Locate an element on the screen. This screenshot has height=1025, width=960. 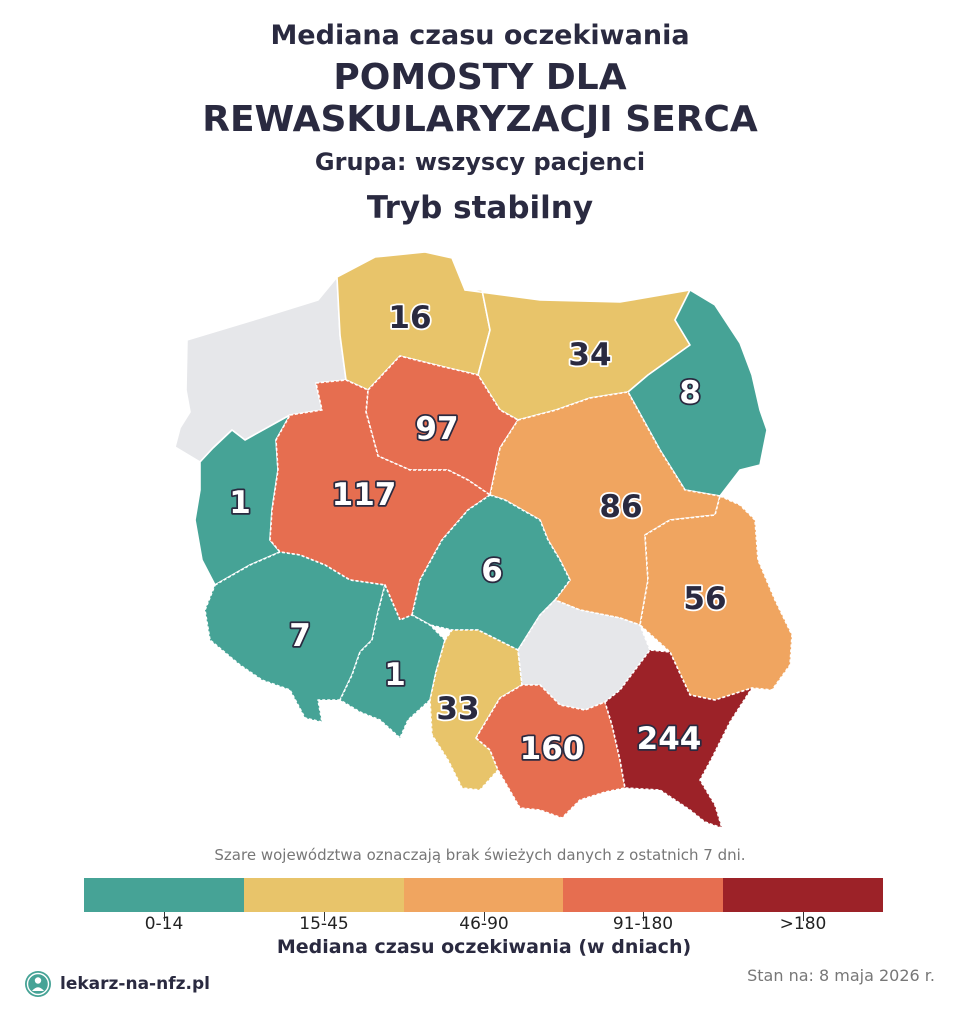
legend-label-46-90: 46-90 is located at coordinates (484, 924).